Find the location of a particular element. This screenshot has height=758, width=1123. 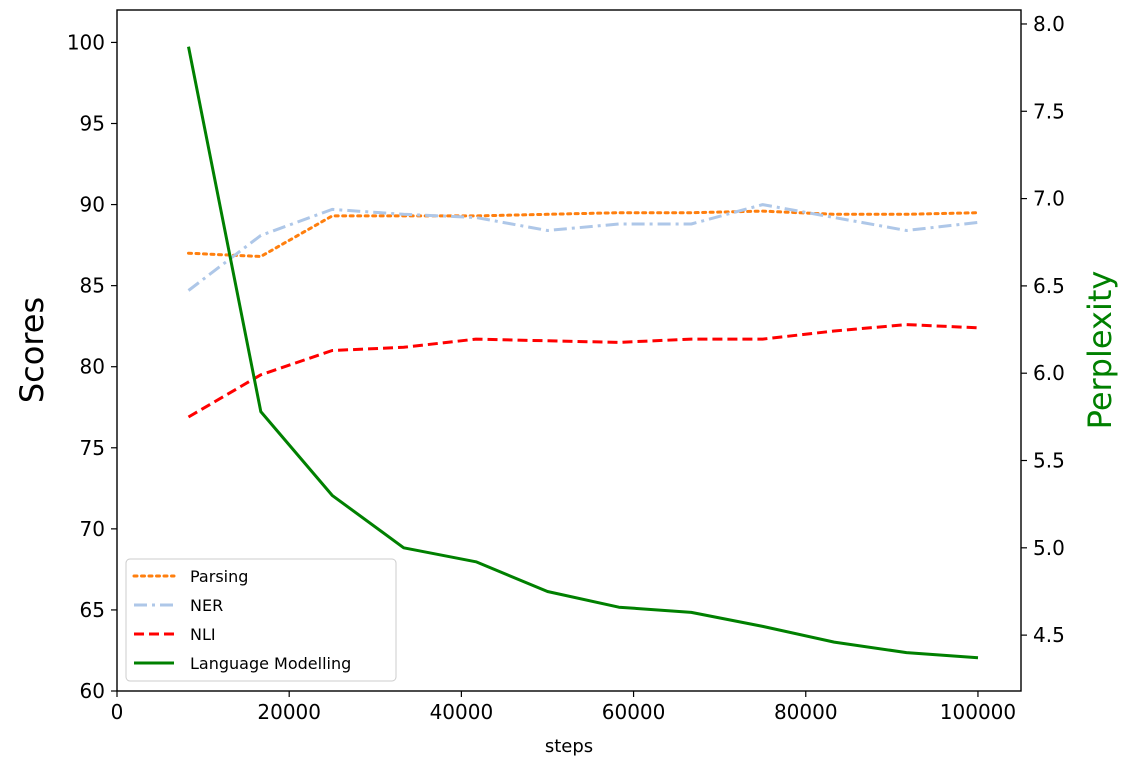

x-tick-label: 60000 is located at coordinates (634, 712).